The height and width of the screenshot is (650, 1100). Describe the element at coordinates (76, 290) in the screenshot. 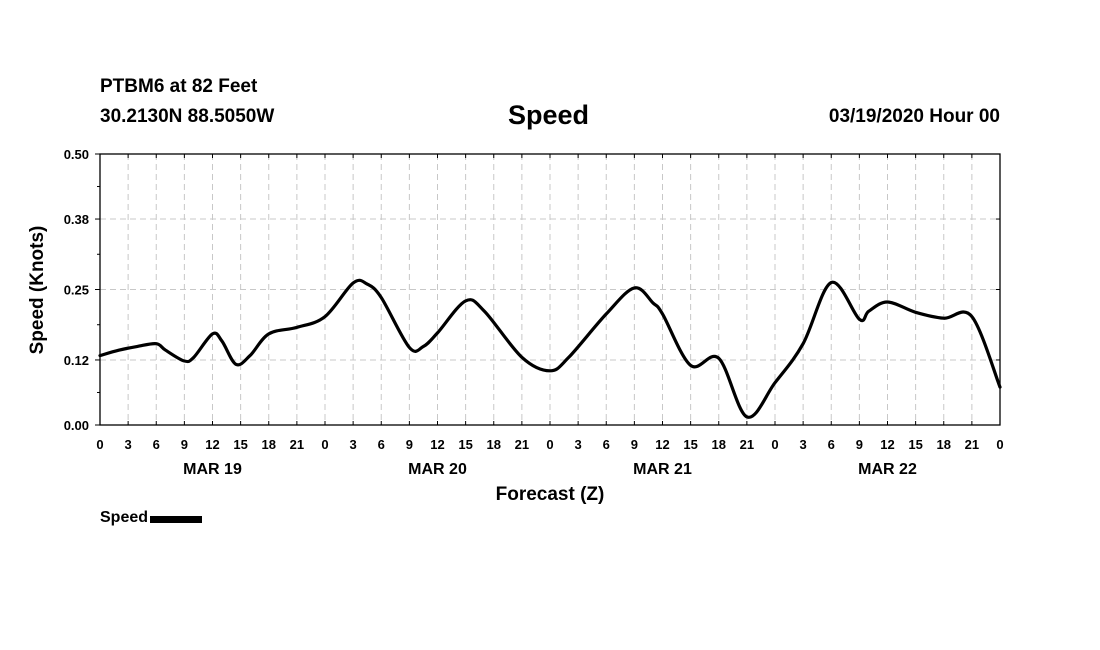

I see `y-tick-label: 0.25` at that location.